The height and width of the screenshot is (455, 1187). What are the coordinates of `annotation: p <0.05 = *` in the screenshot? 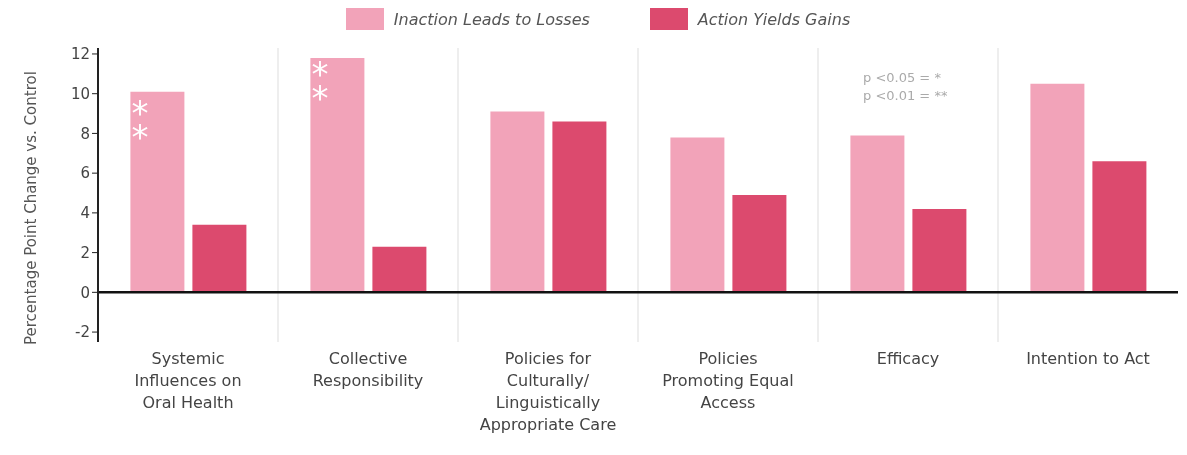 It's located at (902, 77).